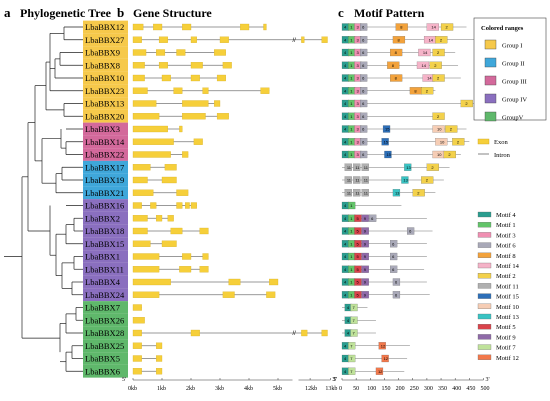 This screenshot has height=401, width=550. What do you see at coordinates (442, 141) in the screenshot?
I see `motif-number: 10` at bounding box center [442, 141].